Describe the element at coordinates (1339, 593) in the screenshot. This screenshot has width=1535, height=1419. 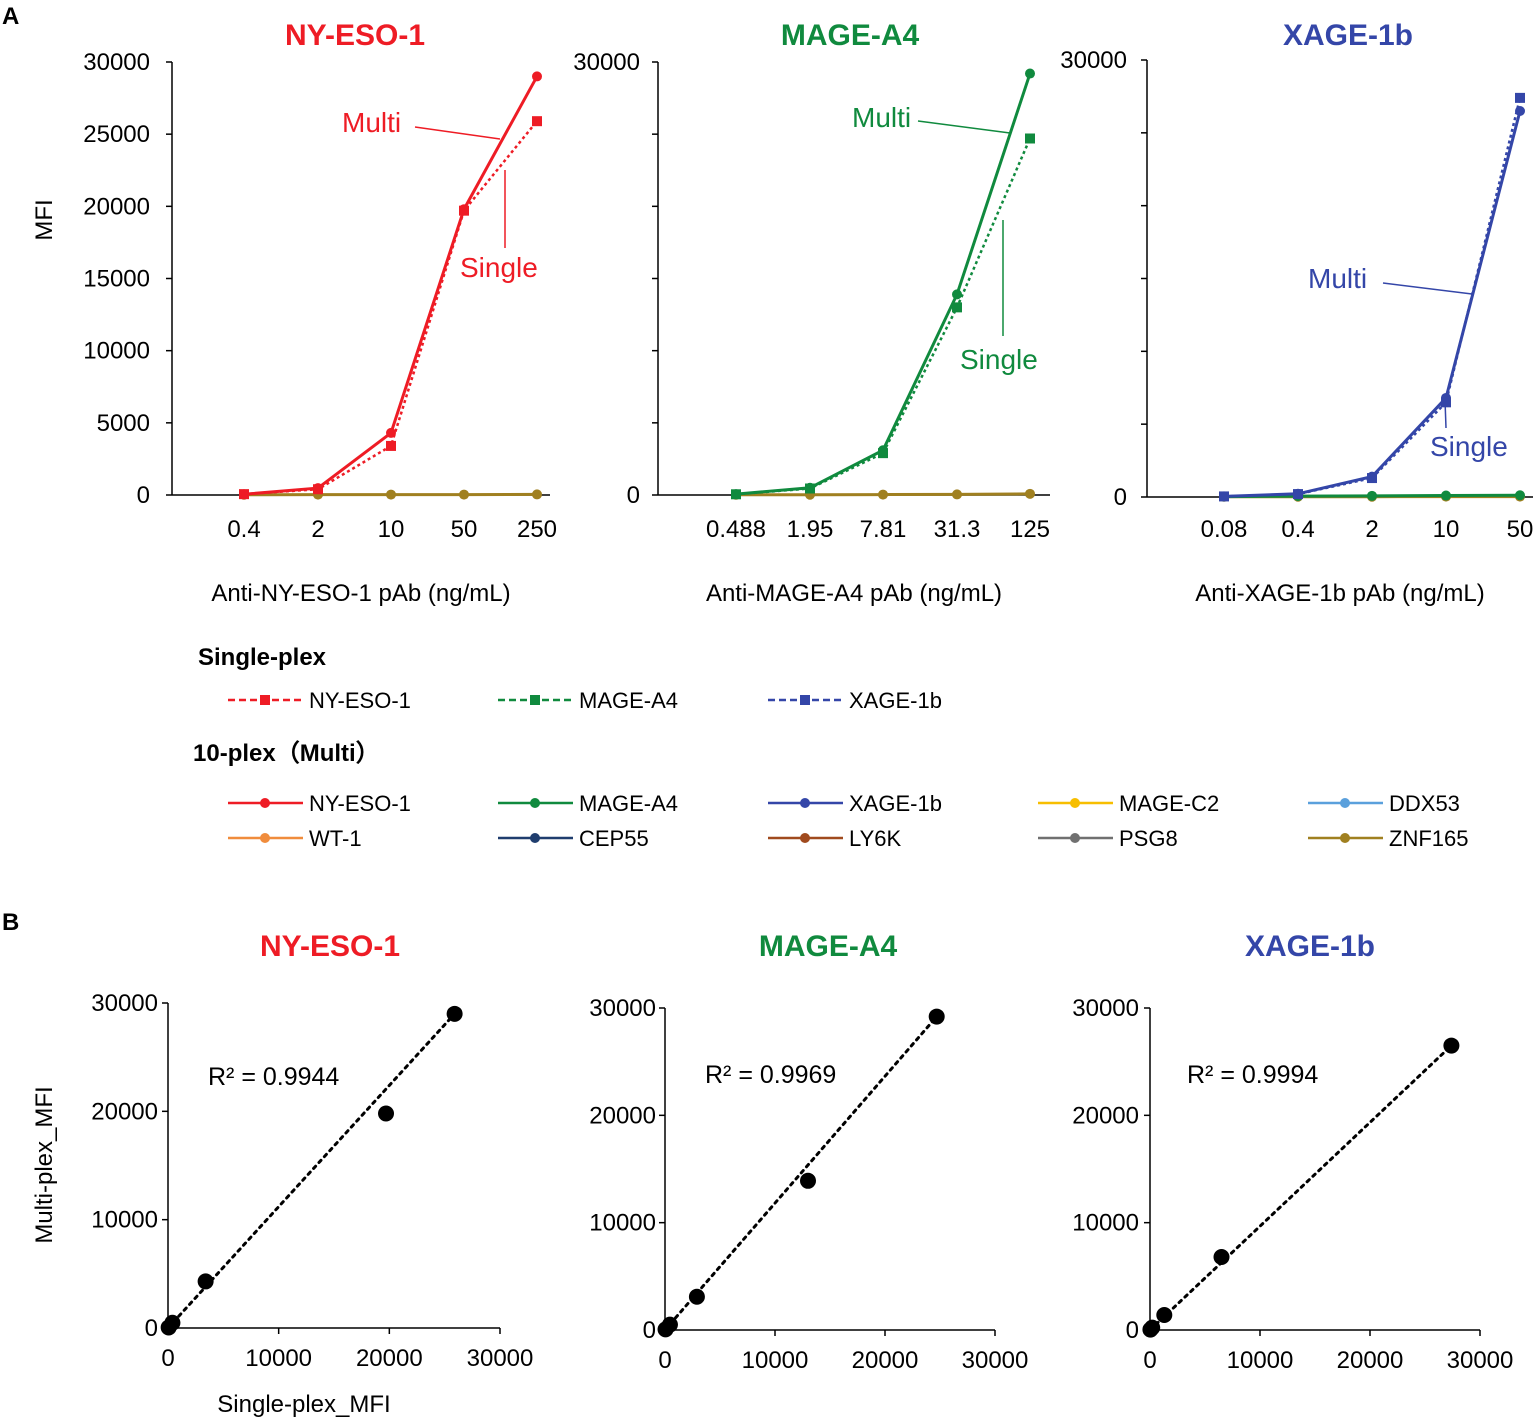
I see `x-axis-title: Anti-XAGE-1b pAb (ng/mL)` at that location.